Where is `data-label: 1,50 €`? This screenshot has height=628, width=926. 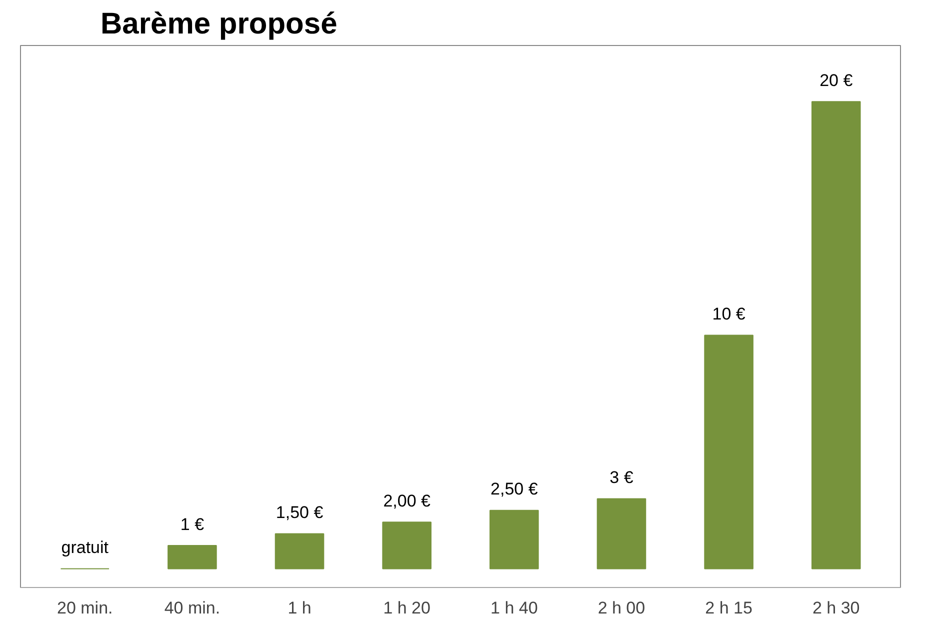
data-label: 1,50 € is located at coordinates (300, 512).